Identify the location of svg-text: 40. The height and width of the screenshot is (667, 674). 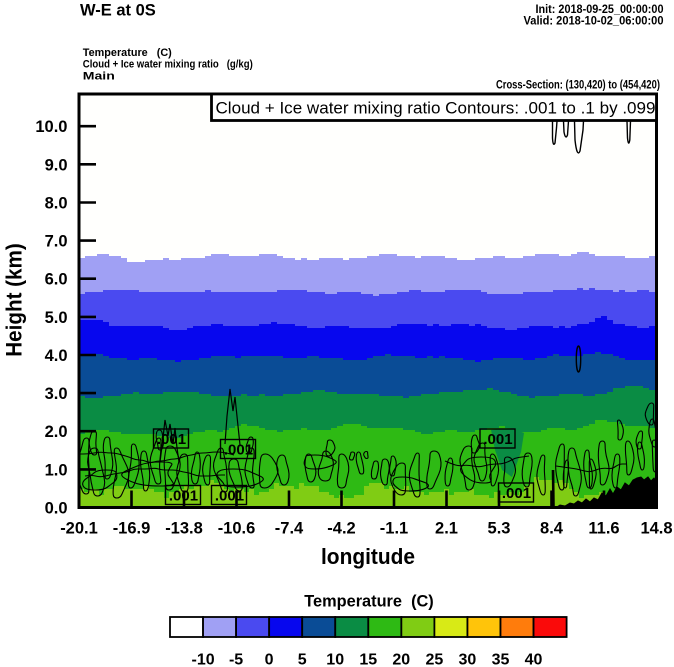
(534, 659).